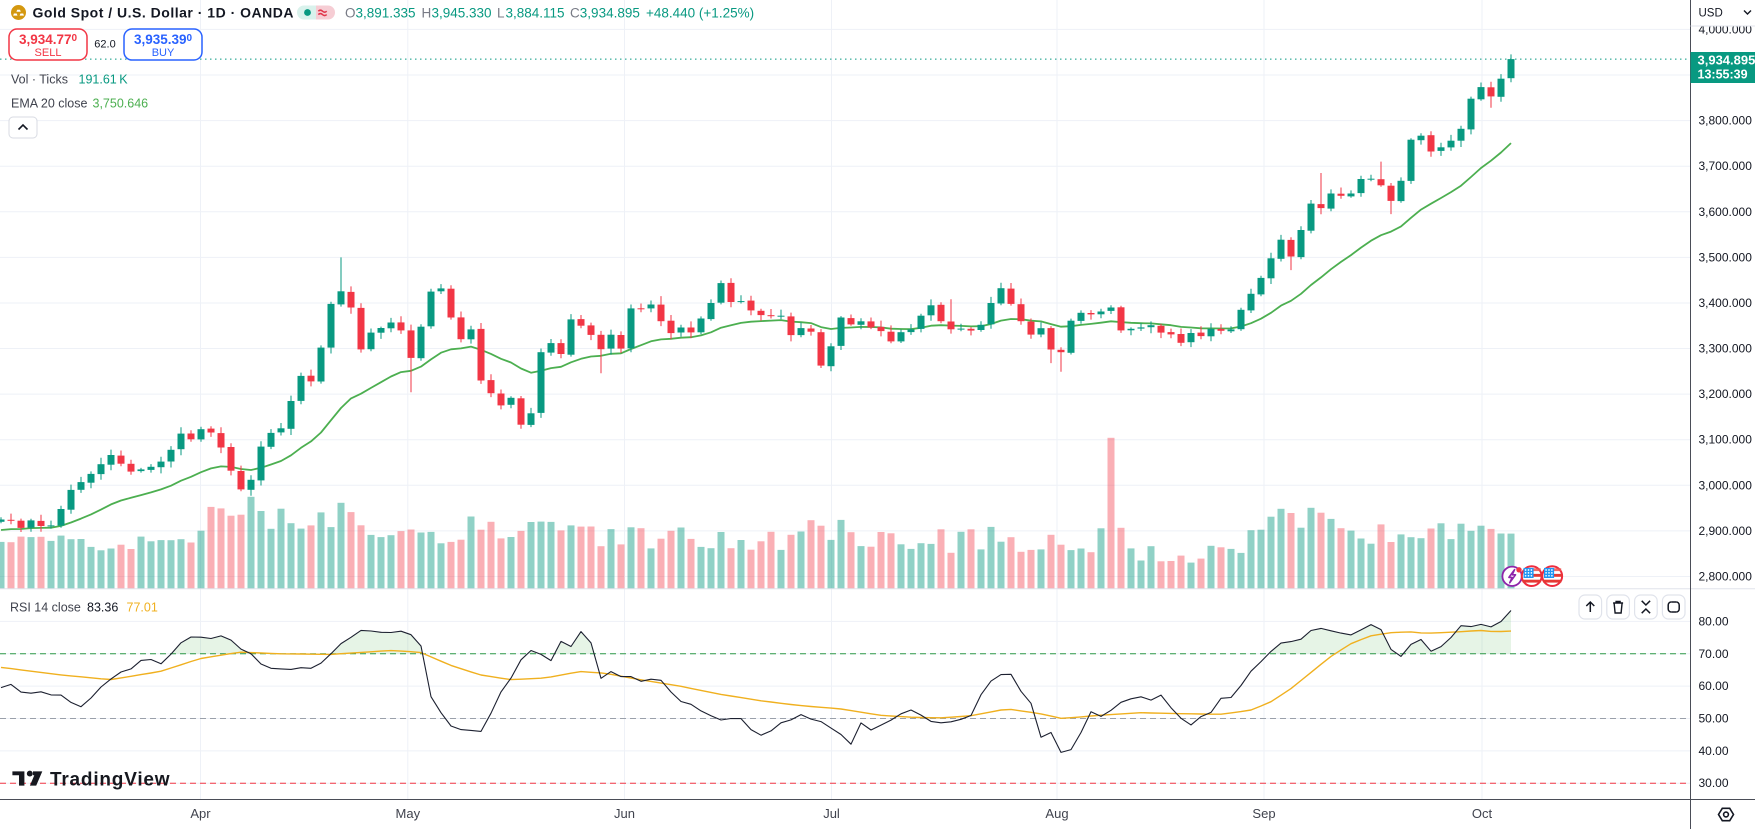 The height and width of the screenshot is (834, 1755). I want to click on svg-text: Aug, so click(1056, 813).